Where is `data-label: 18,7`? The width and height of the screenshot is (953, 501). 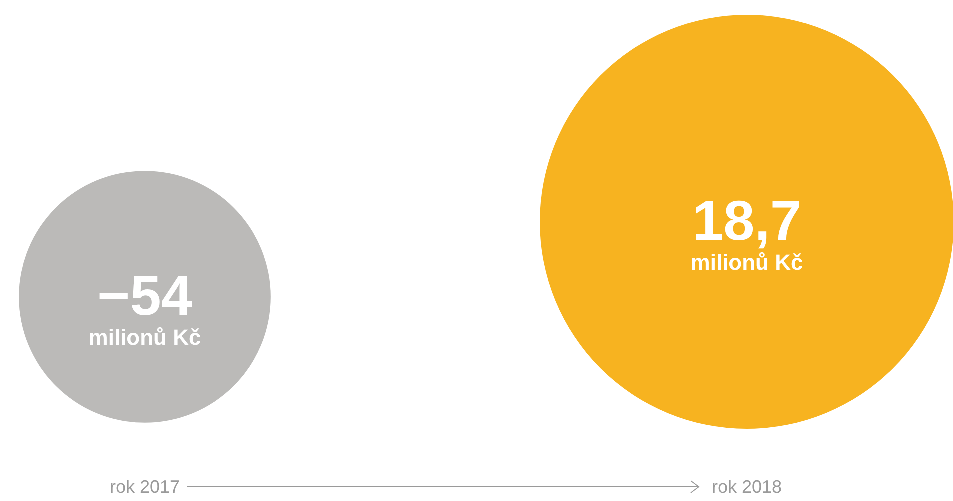
data-label: 18,7 is located at coordinates (747, 220).